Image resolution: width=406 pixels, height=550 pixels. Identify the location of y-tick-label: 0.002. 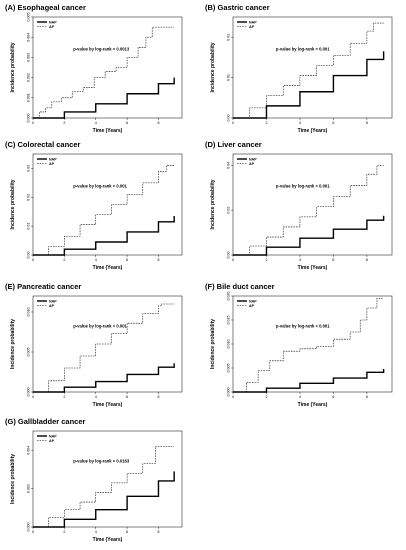
(29, 77).